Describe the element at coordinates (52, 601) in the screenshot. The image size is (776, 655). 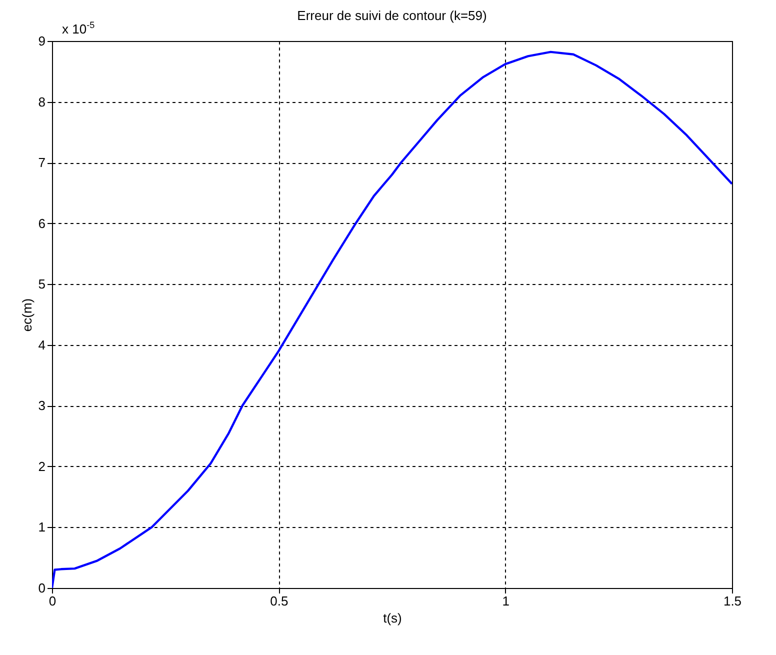
I see `x-tick-label: 0` at that location.